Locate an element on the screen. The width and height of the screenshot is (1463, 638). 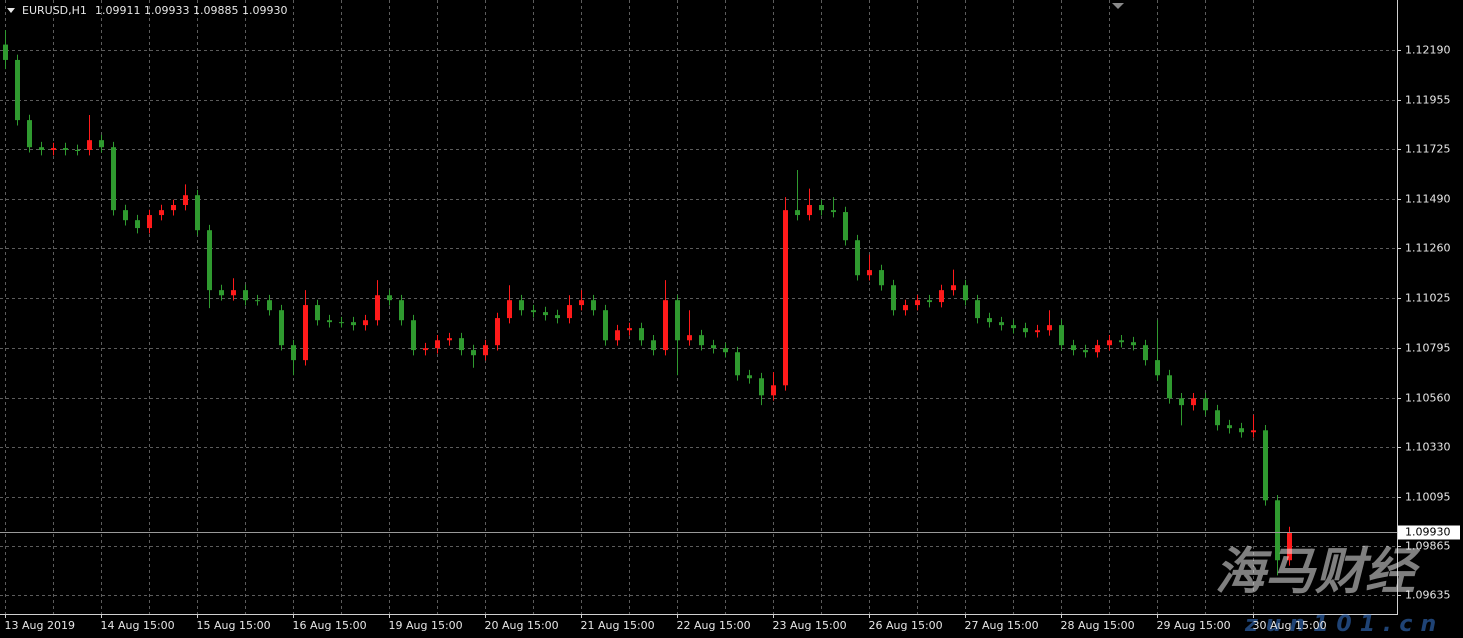
x-tick-label: 27 Aug 15:00 is located at coordinates (1002, 625).